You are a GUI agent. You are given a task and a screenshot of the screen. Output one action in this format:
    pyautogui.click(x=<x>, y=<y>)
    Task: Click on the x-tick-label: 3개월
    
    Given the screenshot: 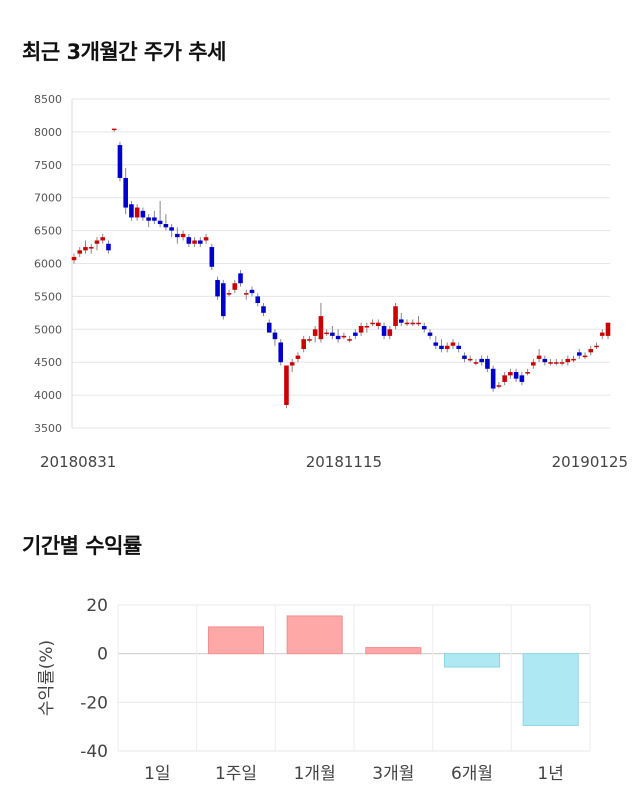 What is the action you would take?
    pyautogui.click(x=393, y=774)
    